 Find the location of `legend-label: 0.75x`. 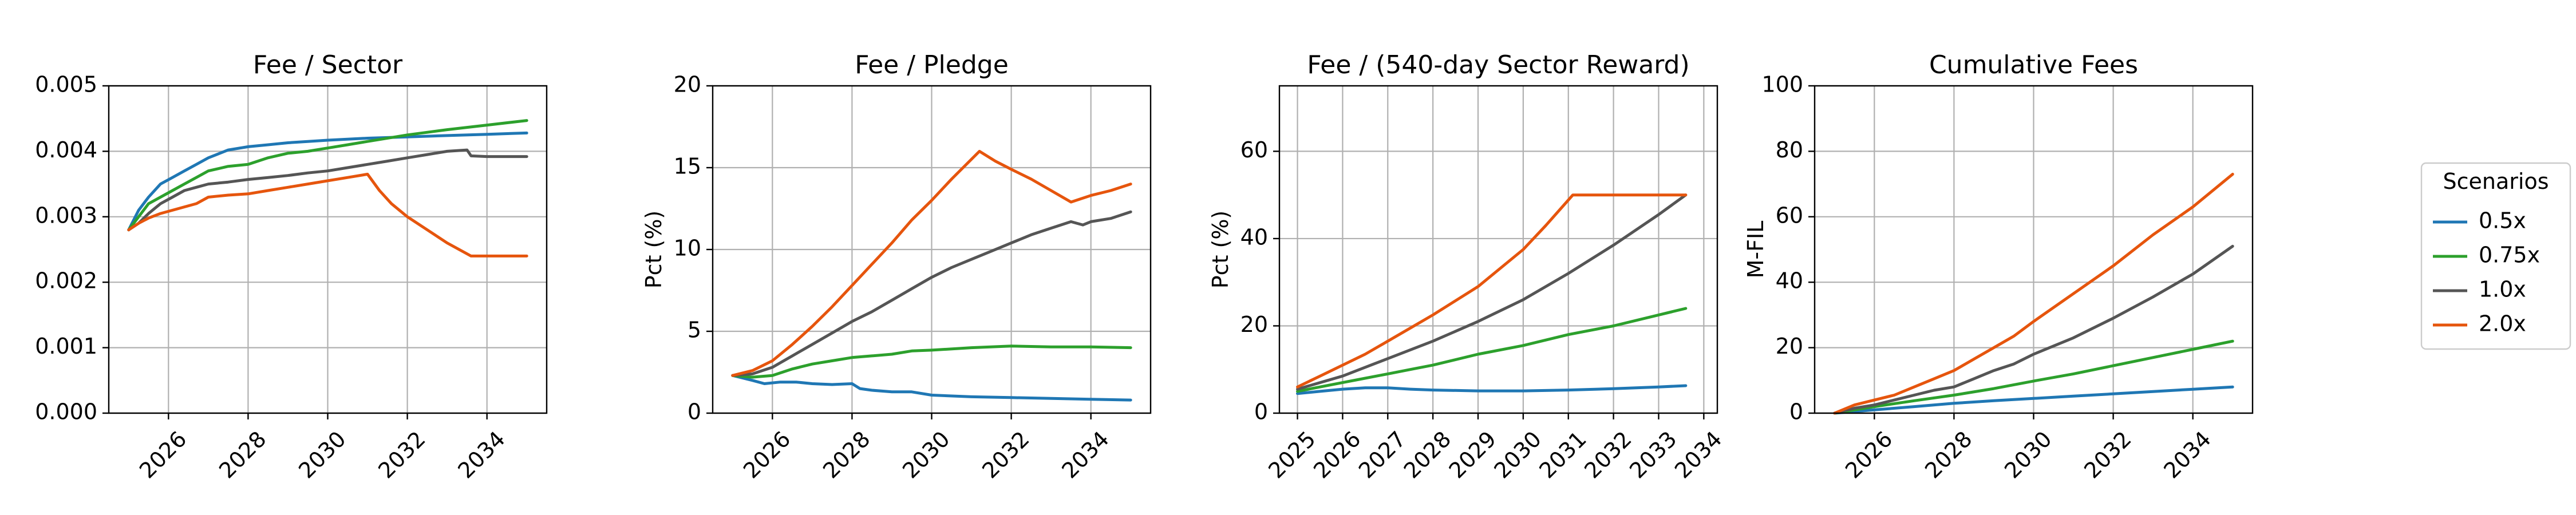

legend-label: 0.75x is located at coordinates (2509, 255).